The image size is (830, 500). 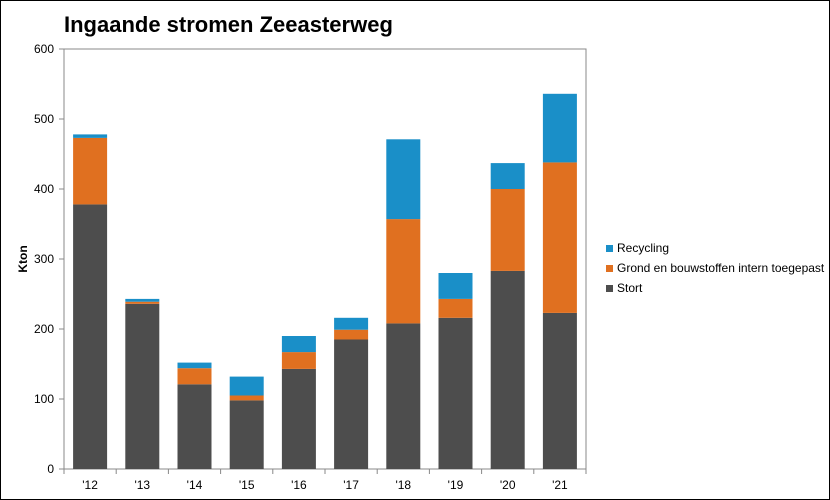 I want to click on legend-item: Stort, so click(x=715, y=288).